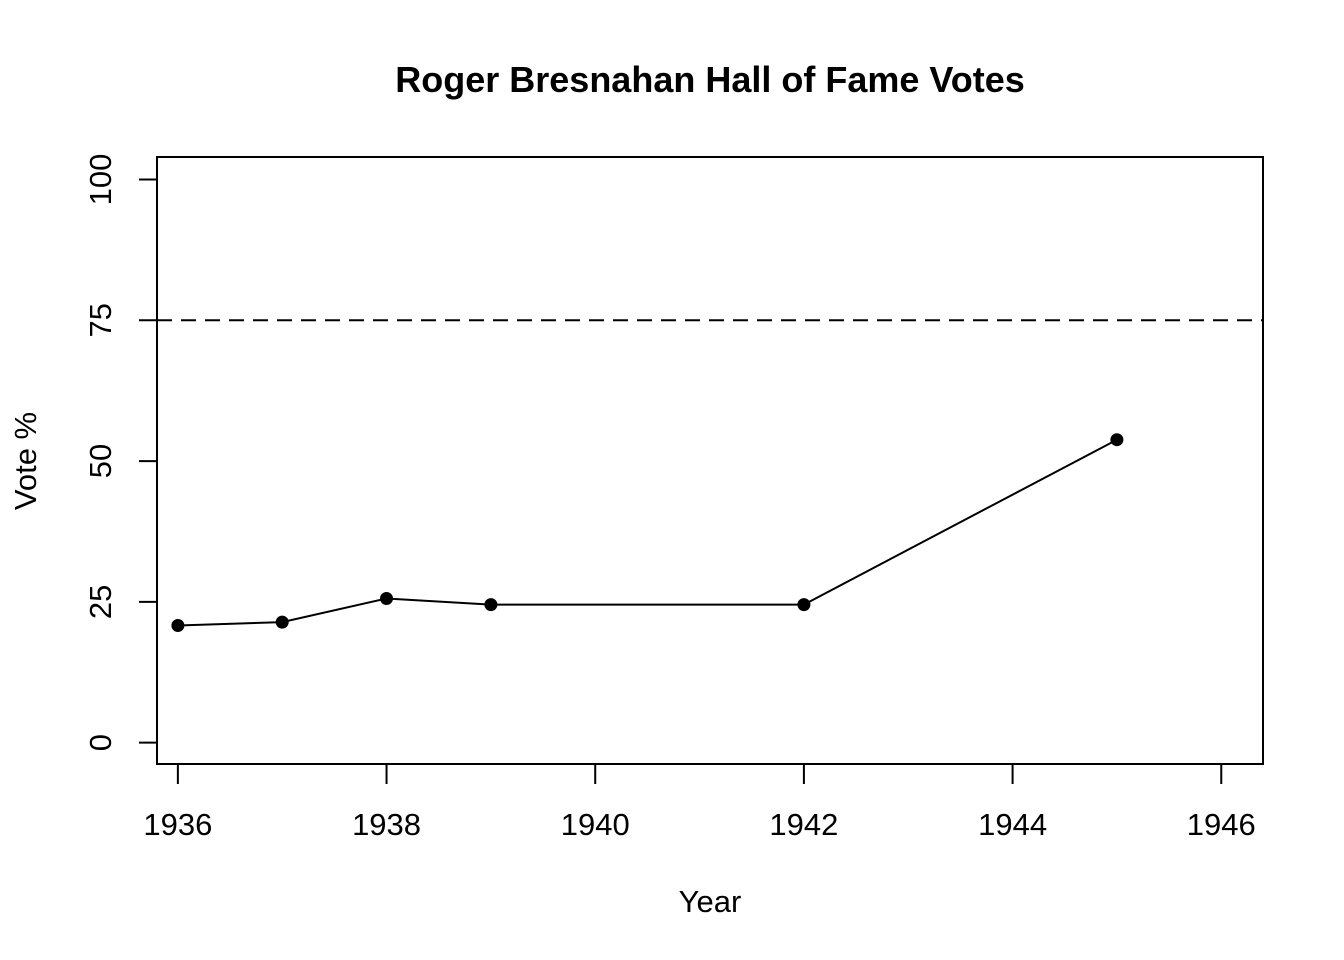 The width and height of the screenshot is (1344, 960). I want to click on y-tick-label: 25, so click(100, 602).